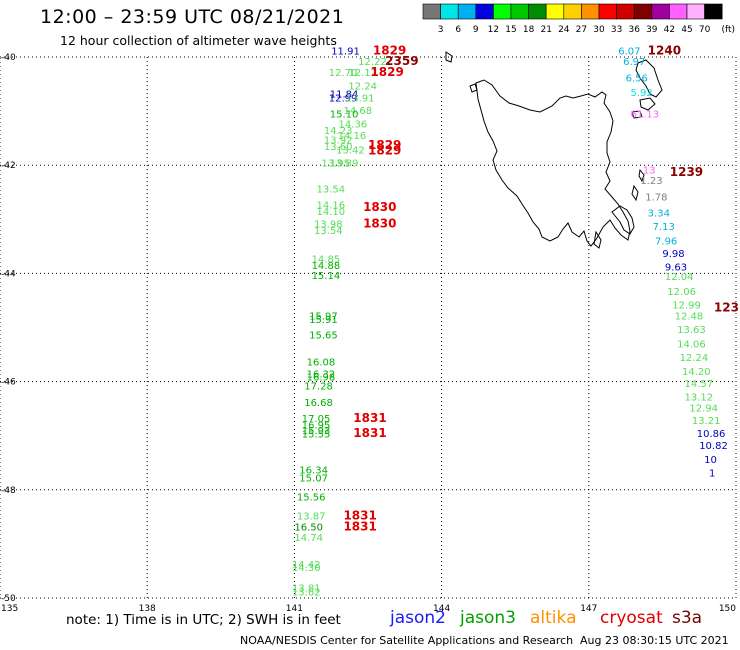 The width and height of the screenshot is (740, 650). What do you see at coordinates (449, 57) in the screenshot?
I see `king-island-north` at bounding box center [449, 57].